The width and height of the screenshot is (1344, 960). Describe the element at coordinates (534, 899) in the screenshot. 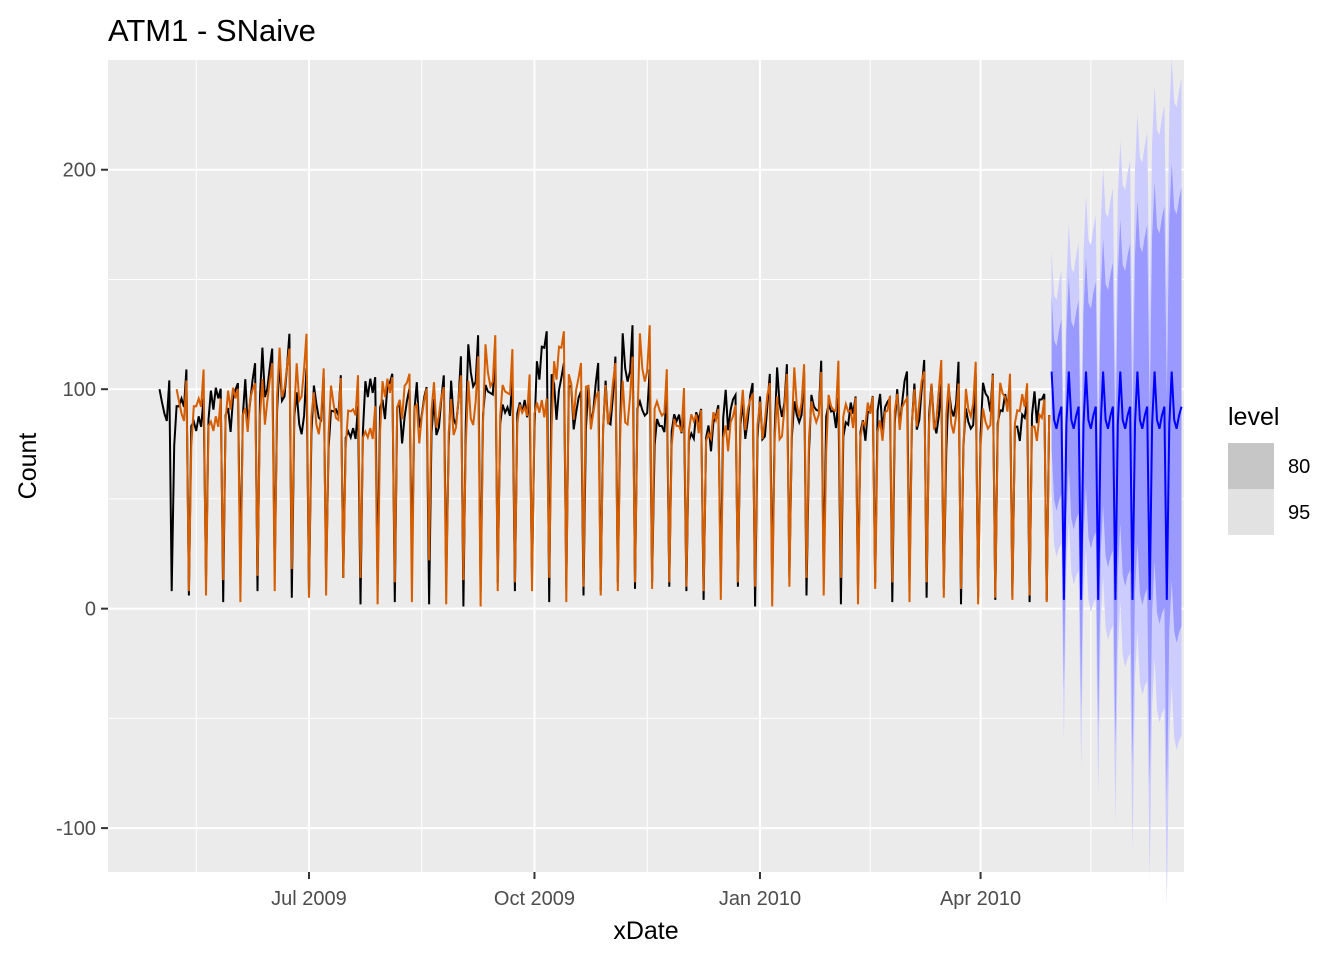

I see `x-tick-label: Oct 2009` at that location.